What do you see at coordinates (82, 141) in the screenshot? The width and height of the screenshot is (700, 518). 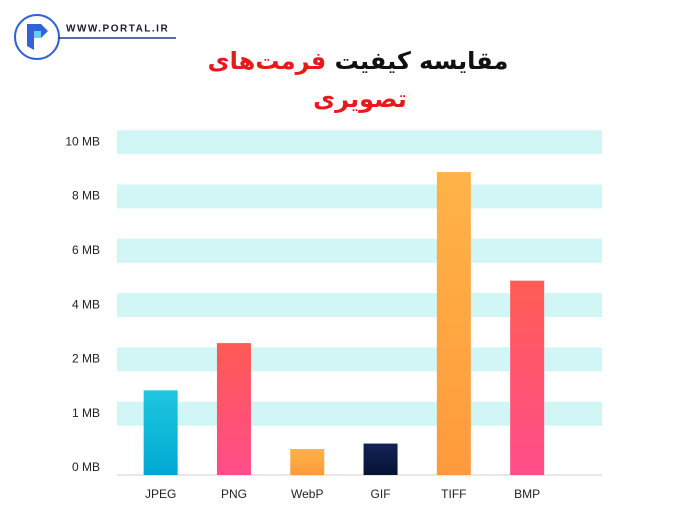 I see `y-tick-label: 10 MB` at bounding box center [82, 141].